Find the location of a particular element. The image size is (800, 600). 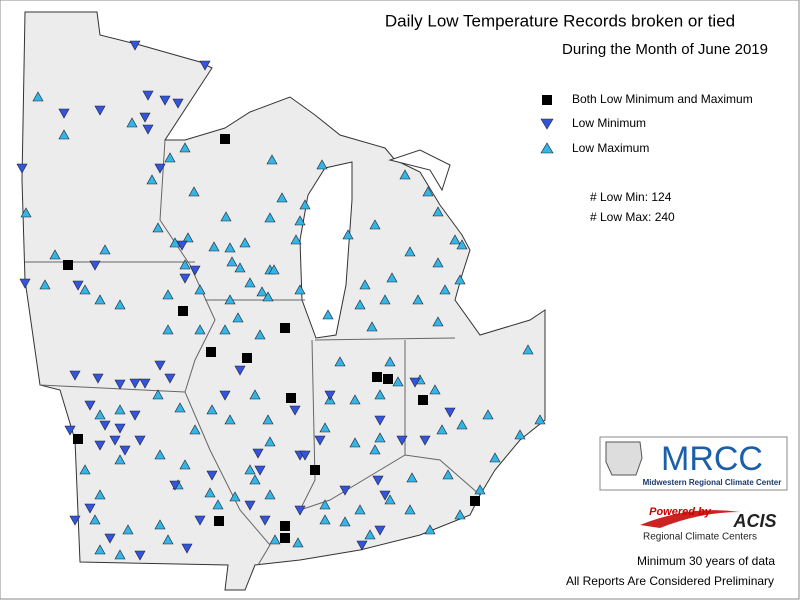

count-value: 240 is located at coordinates (665, 217).